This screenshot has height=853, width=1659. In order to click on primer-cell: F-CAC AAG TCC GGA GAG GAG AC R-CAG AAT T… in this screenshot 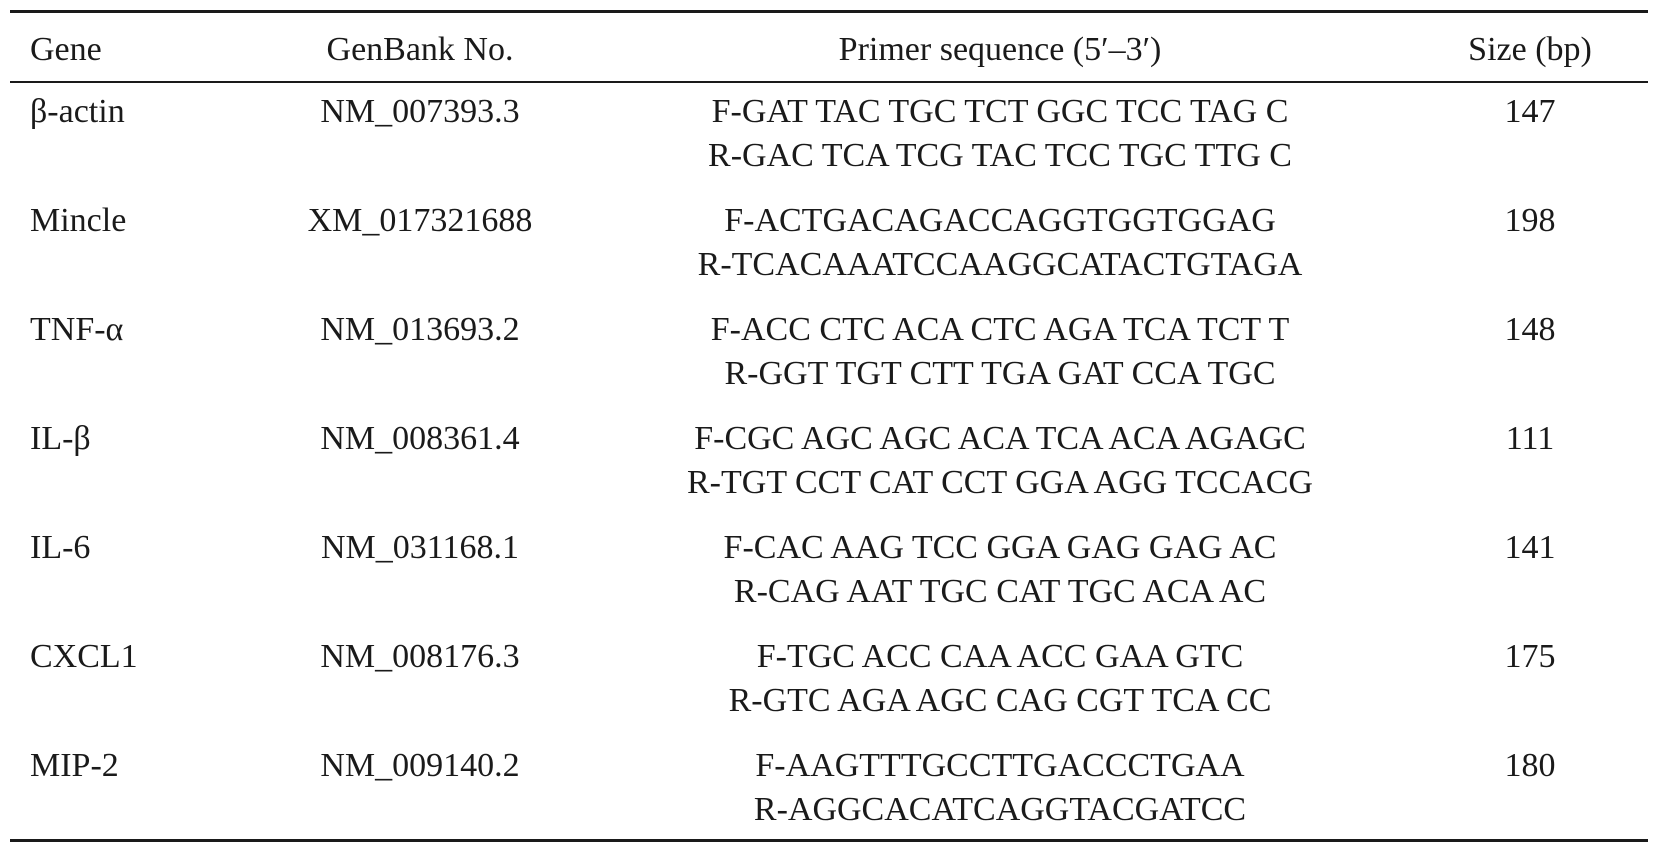, I will do `click(1000, 570)`.